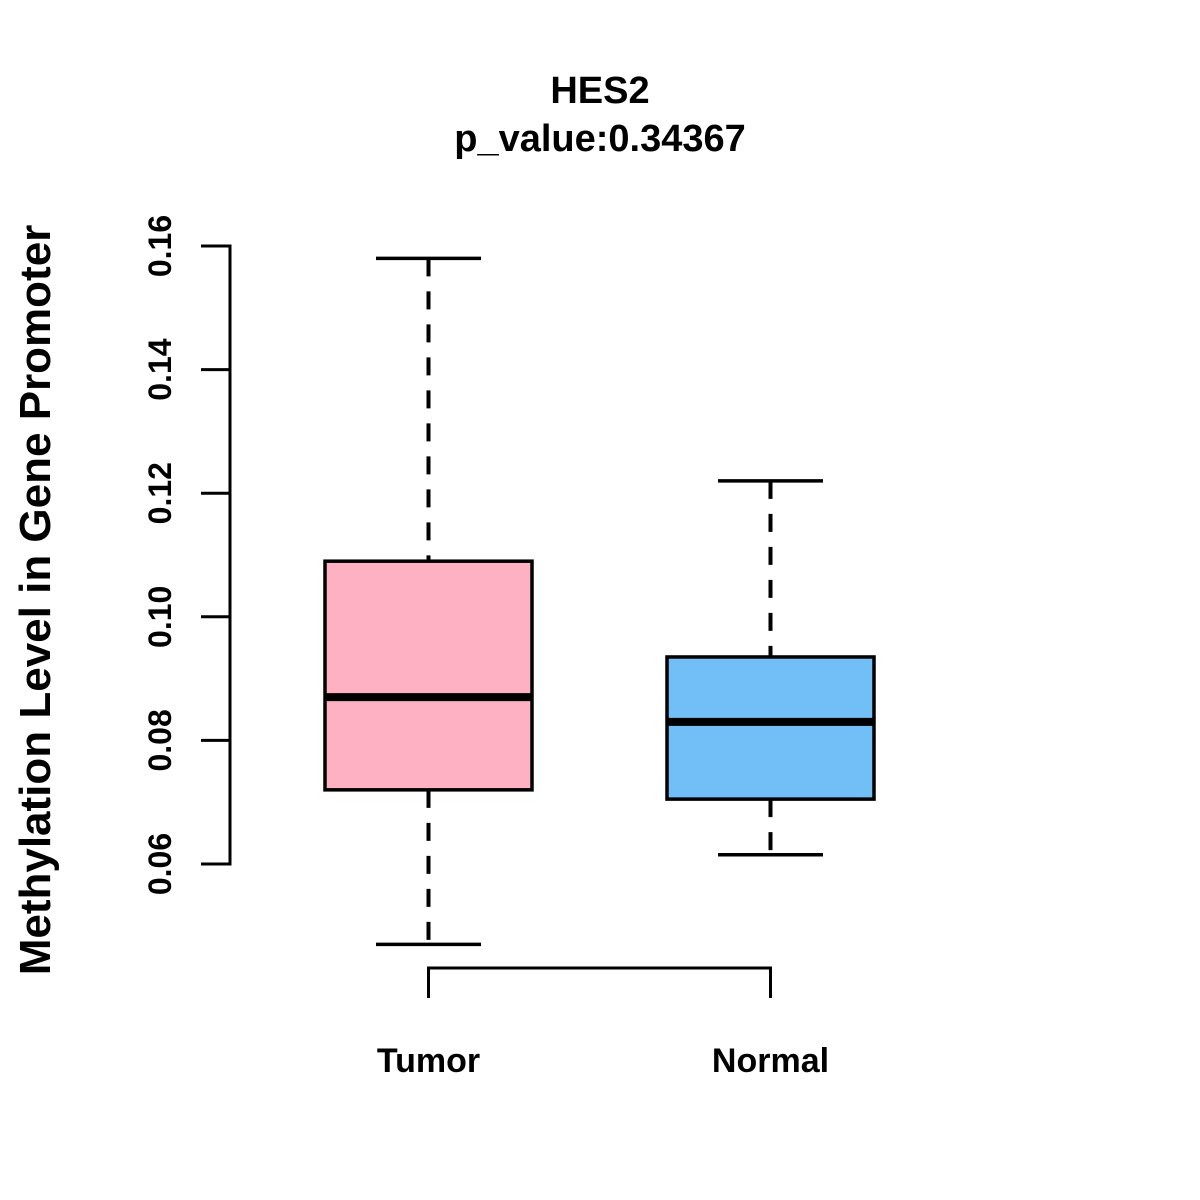  Describe the element at coordinates (160, 740) in the screenshot. I see `y-tick-label: 0.08` at that location.